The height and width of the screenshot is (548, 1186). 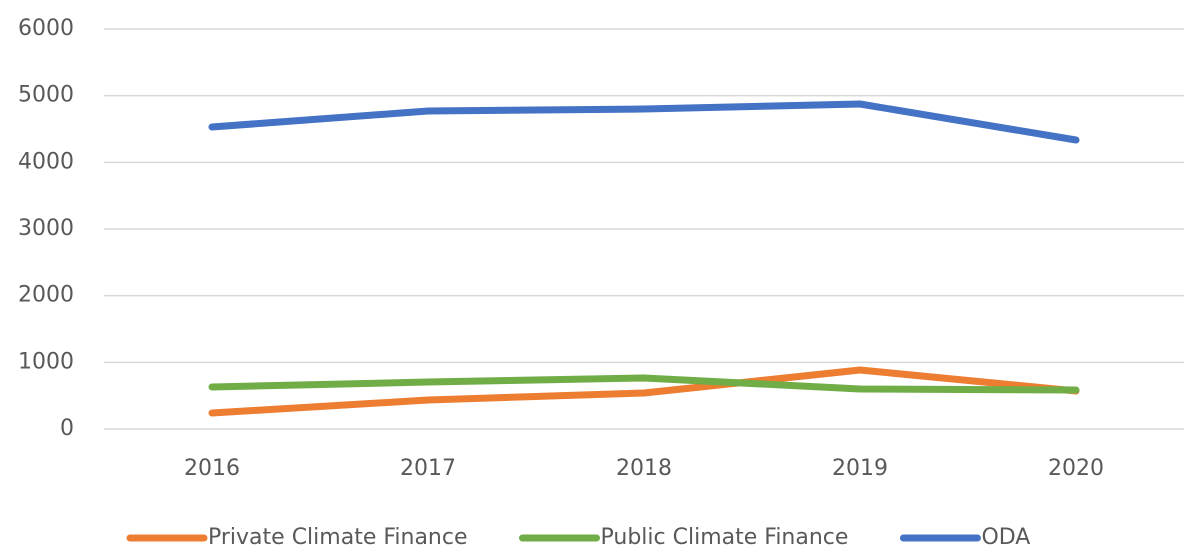 I want to click on y-tick-label: 0, so click(x=67, y=428).